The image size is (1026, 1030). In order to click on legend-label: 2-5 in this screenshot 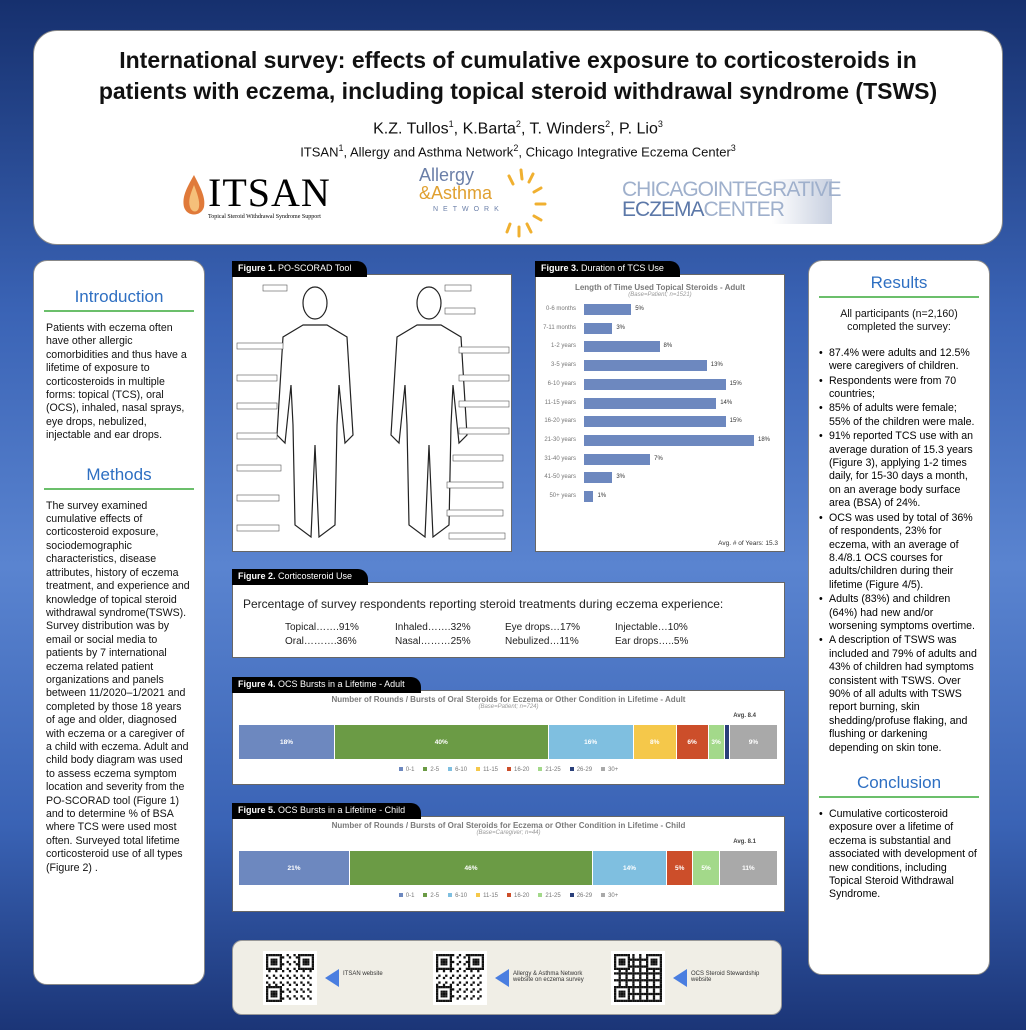, I will do `click(435, 896)`.